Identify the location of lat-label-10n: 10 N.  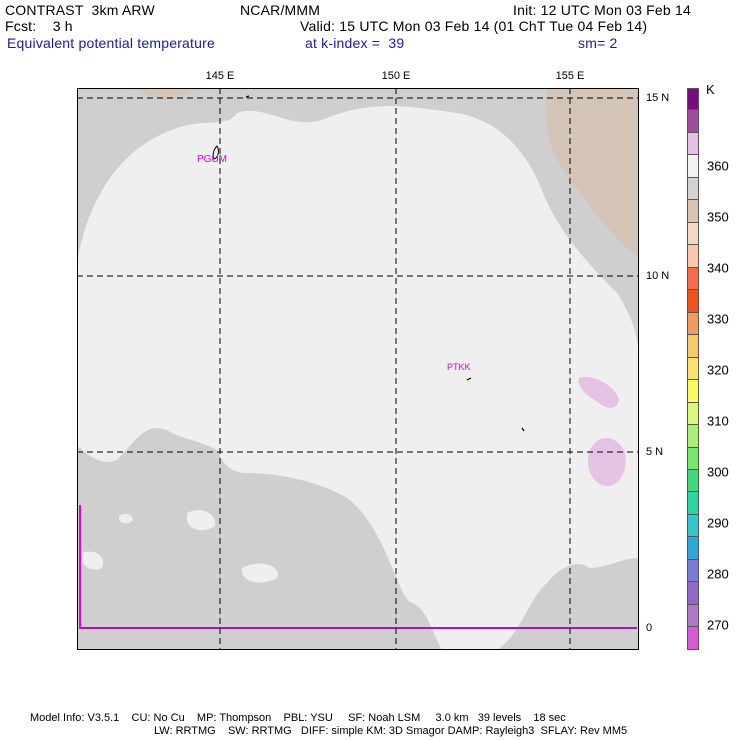
(658, 276).